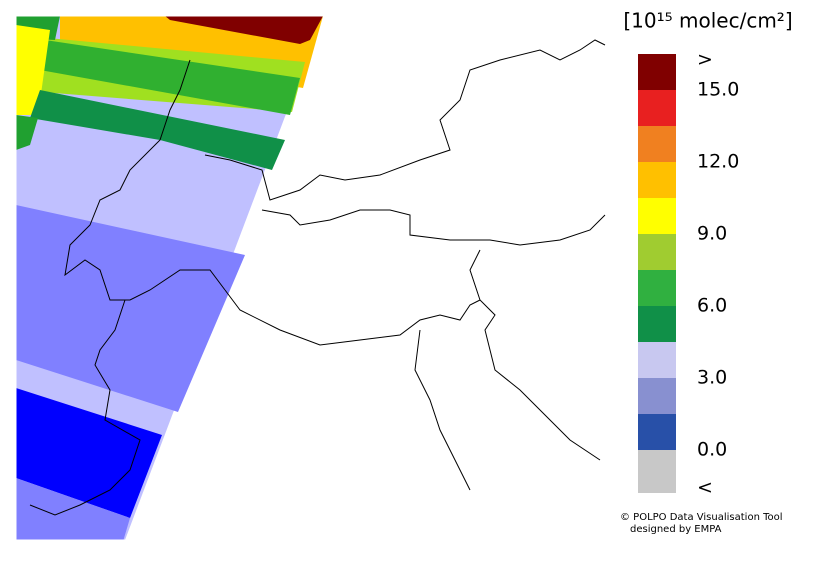  What do you see at coordinates (676, 529) in the screenshot?
I see `credit: designed by EMPA` at bounding box center [676, 529].